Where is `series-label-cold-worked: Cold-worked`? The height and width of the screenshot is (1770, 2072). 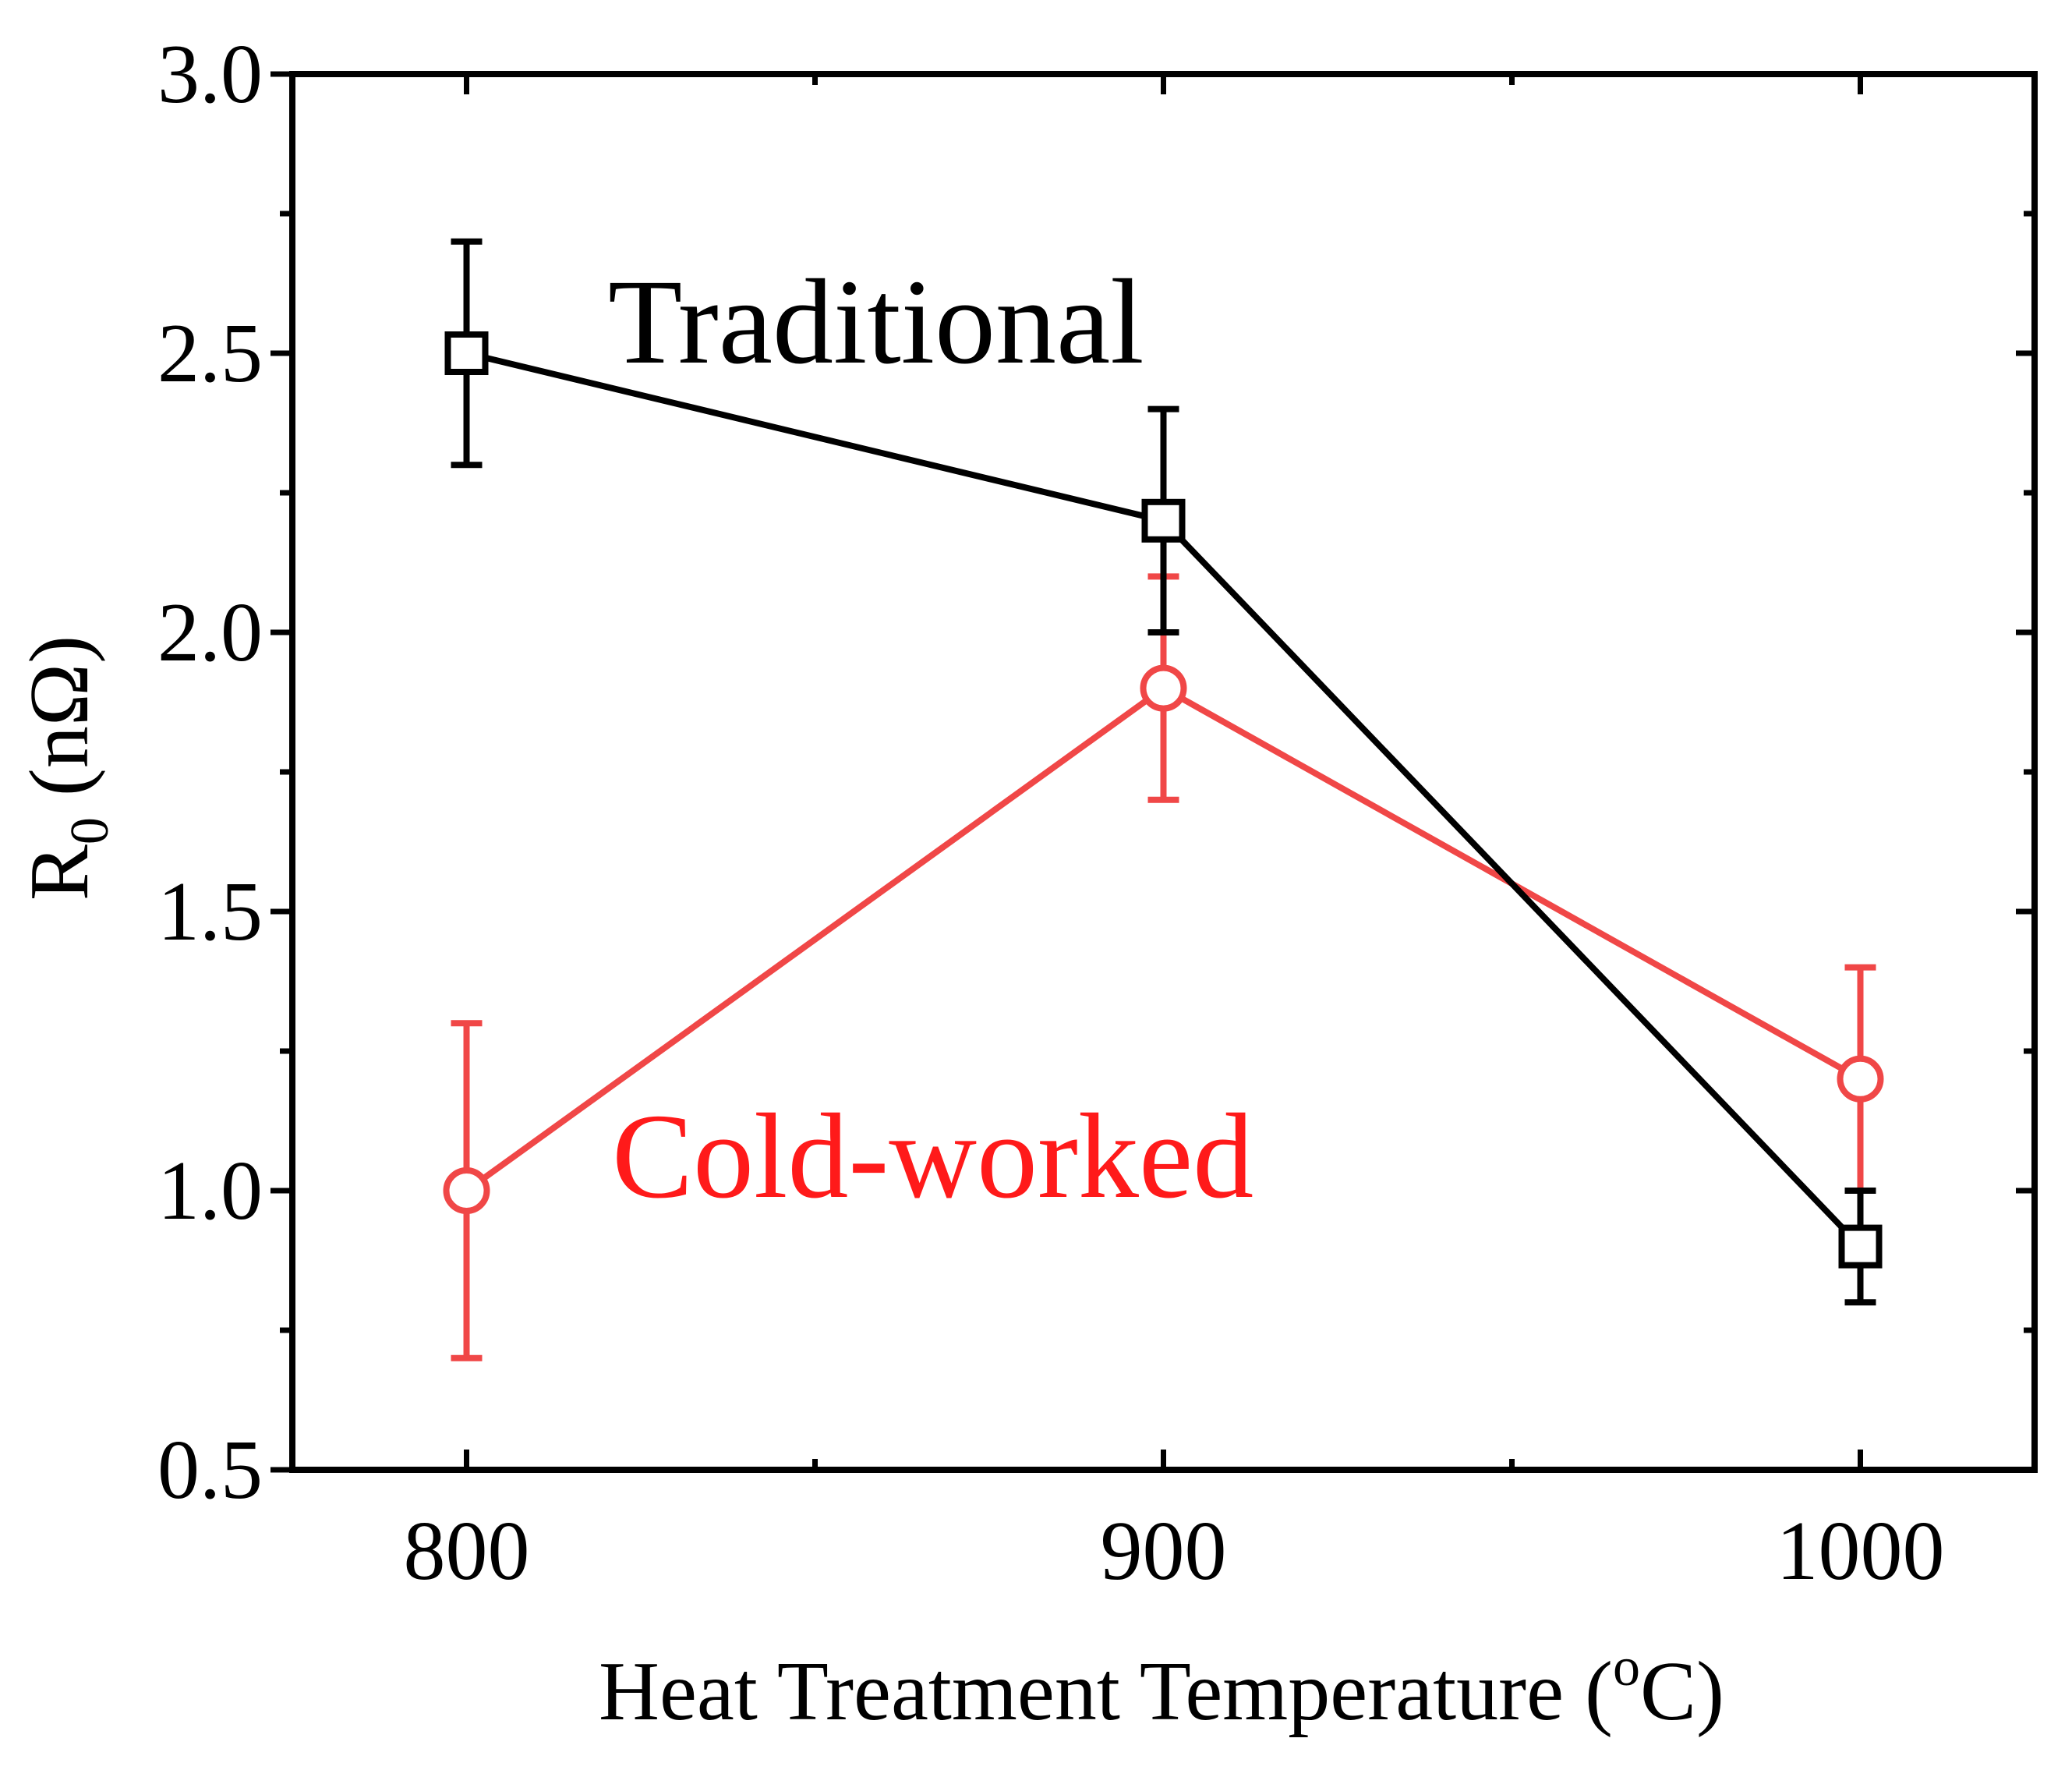 series-label-cold-worked: Cold-worked is located at coordinates (932, 1156).